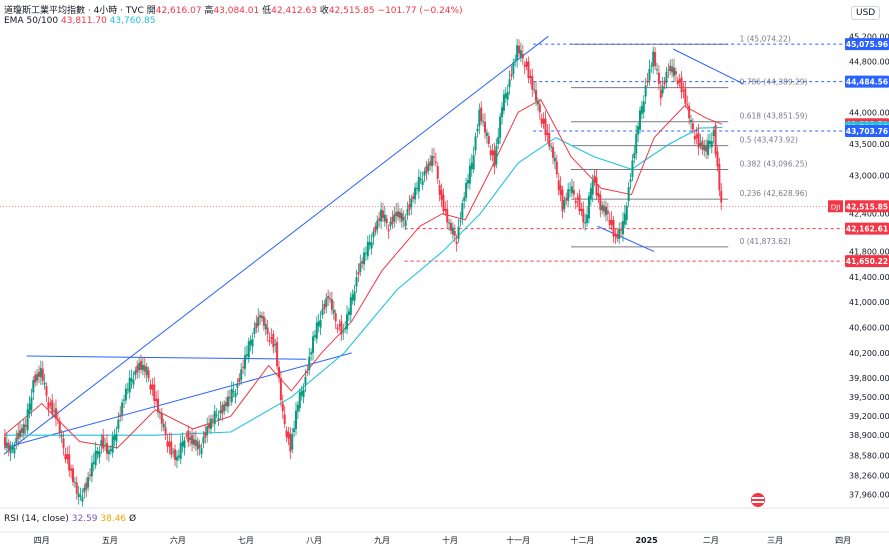 The image size is (889, 553). I want to click on y-tick-label: 40,200.00, so click(869, 353).